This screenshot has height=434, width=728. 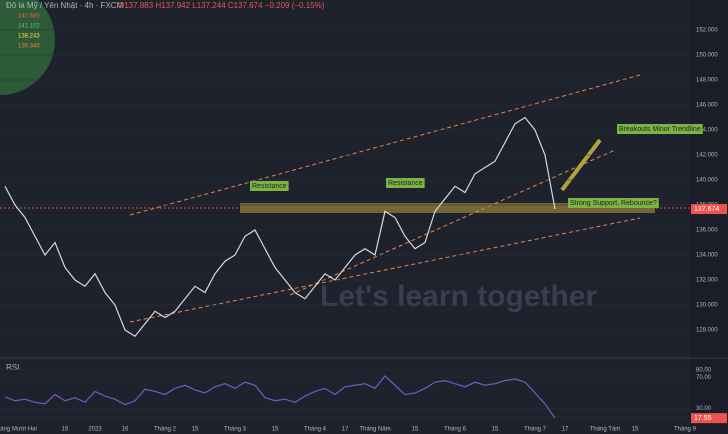 What do you see at coordinates (459, 296) in the screenshot?
I see `watermark: Let's learn together` at bounding box center [459, 296].